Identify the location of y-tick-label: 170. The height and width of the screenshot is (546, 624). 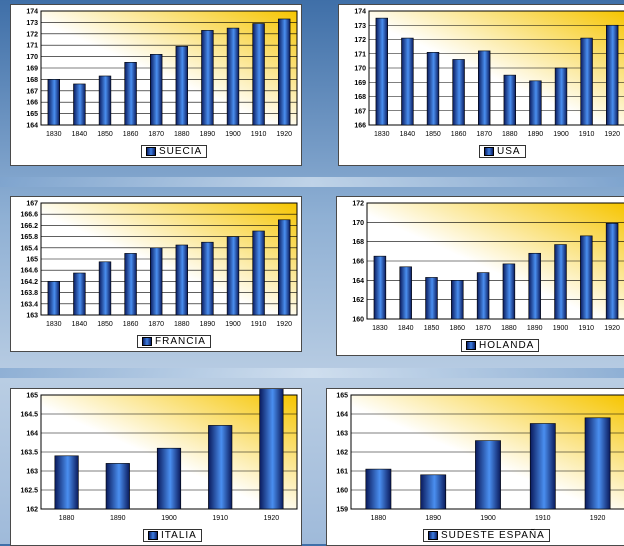
(360, 69).